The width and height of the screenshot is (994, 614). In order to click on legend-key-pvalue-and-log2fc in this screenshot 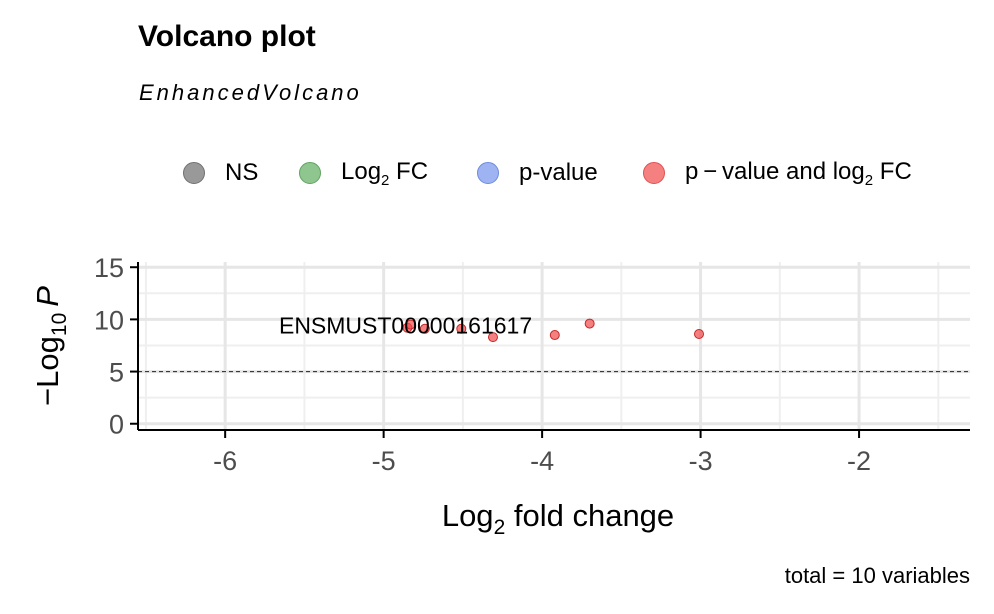, I will do `click(654, 173)`.